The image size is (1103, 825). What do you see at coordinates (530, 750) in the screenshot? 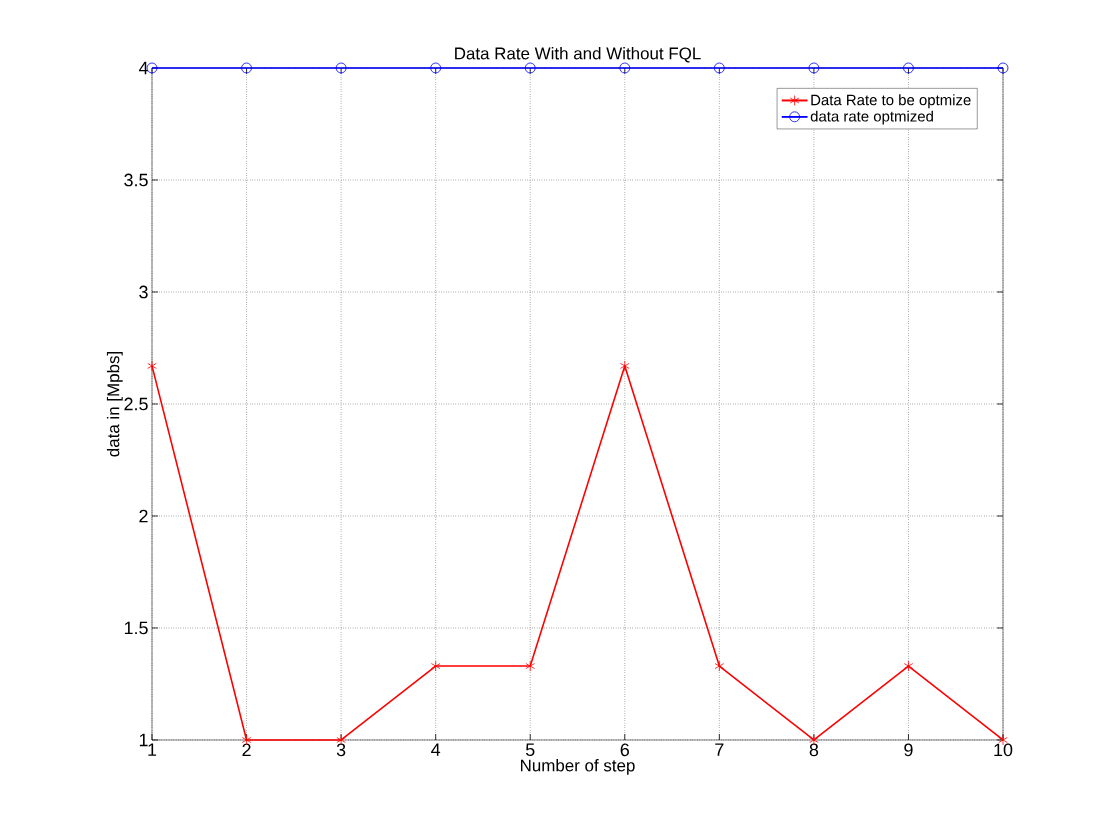
I see `x-tick-label: 5` at bounding box center [530, 750].